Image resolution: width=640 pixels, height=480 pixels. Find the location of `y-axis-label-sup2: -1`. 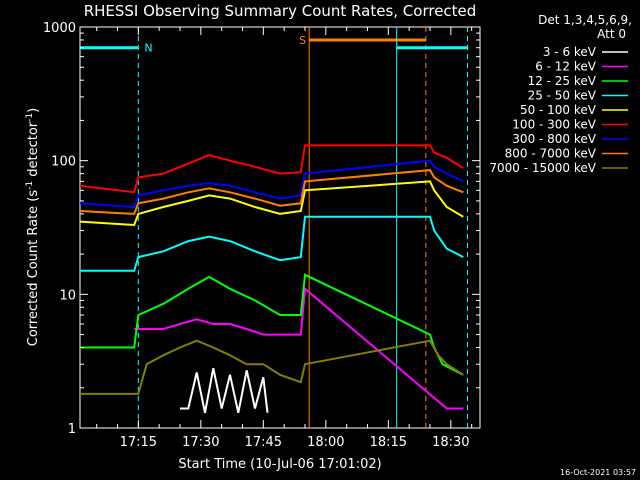

y-axis-label-sup2: -1 is located at coordinates (30, 117).